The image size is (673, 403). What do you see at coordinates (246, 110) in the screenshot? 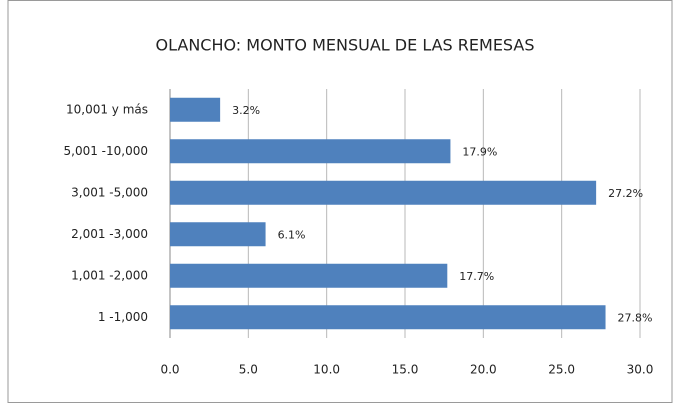
I see `value-label: 3.2%` at bounding box center [246, 110].